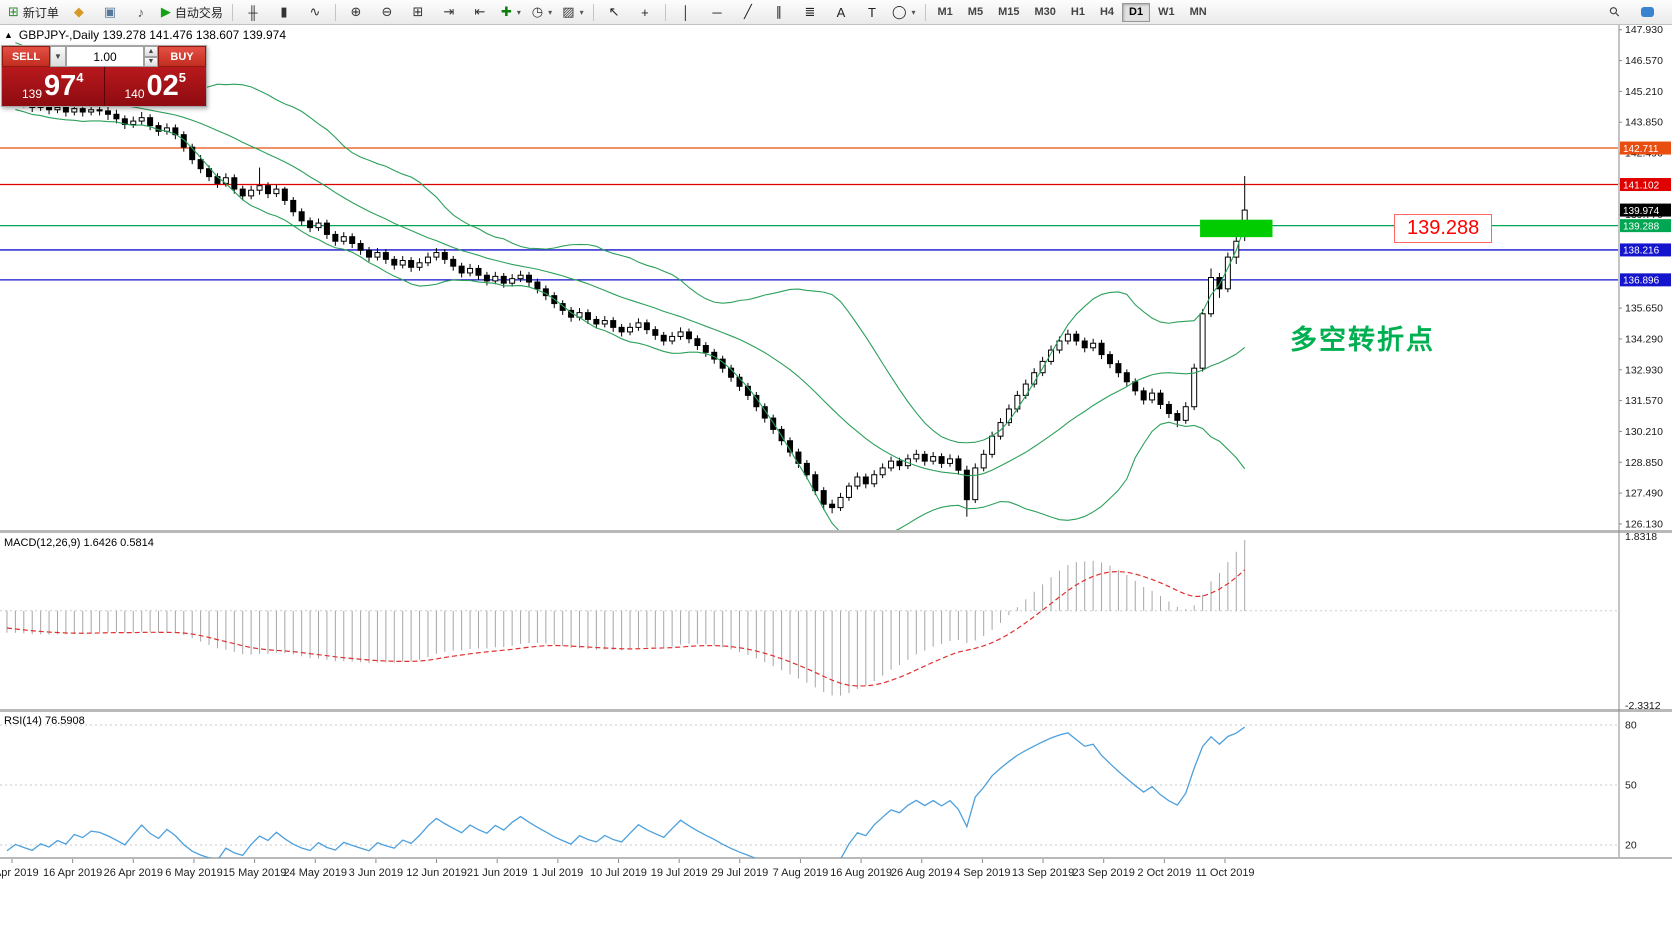  Describe the element at coordinates (253, 12) in the screenshot. I see `bar-chart-icon: ╫` at that location.